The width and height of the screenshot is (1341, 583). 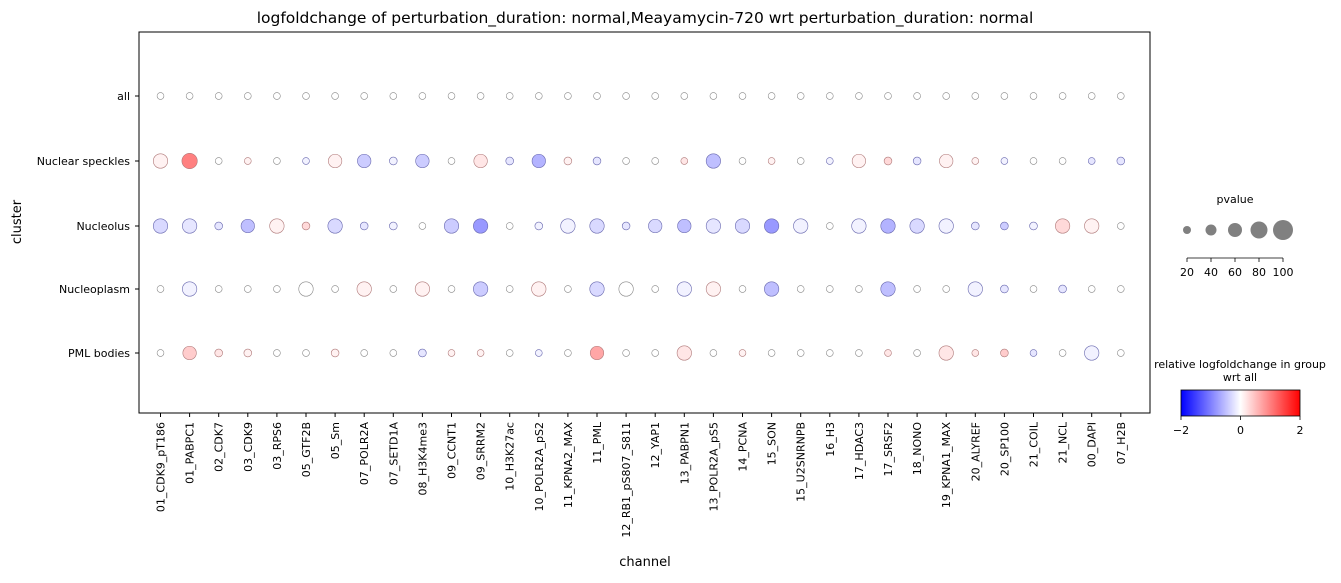 What do you see at coordinates (1187, 272) in the screenshot?
I see `size-legend-label: 20` at bounding box center [1187, 272].